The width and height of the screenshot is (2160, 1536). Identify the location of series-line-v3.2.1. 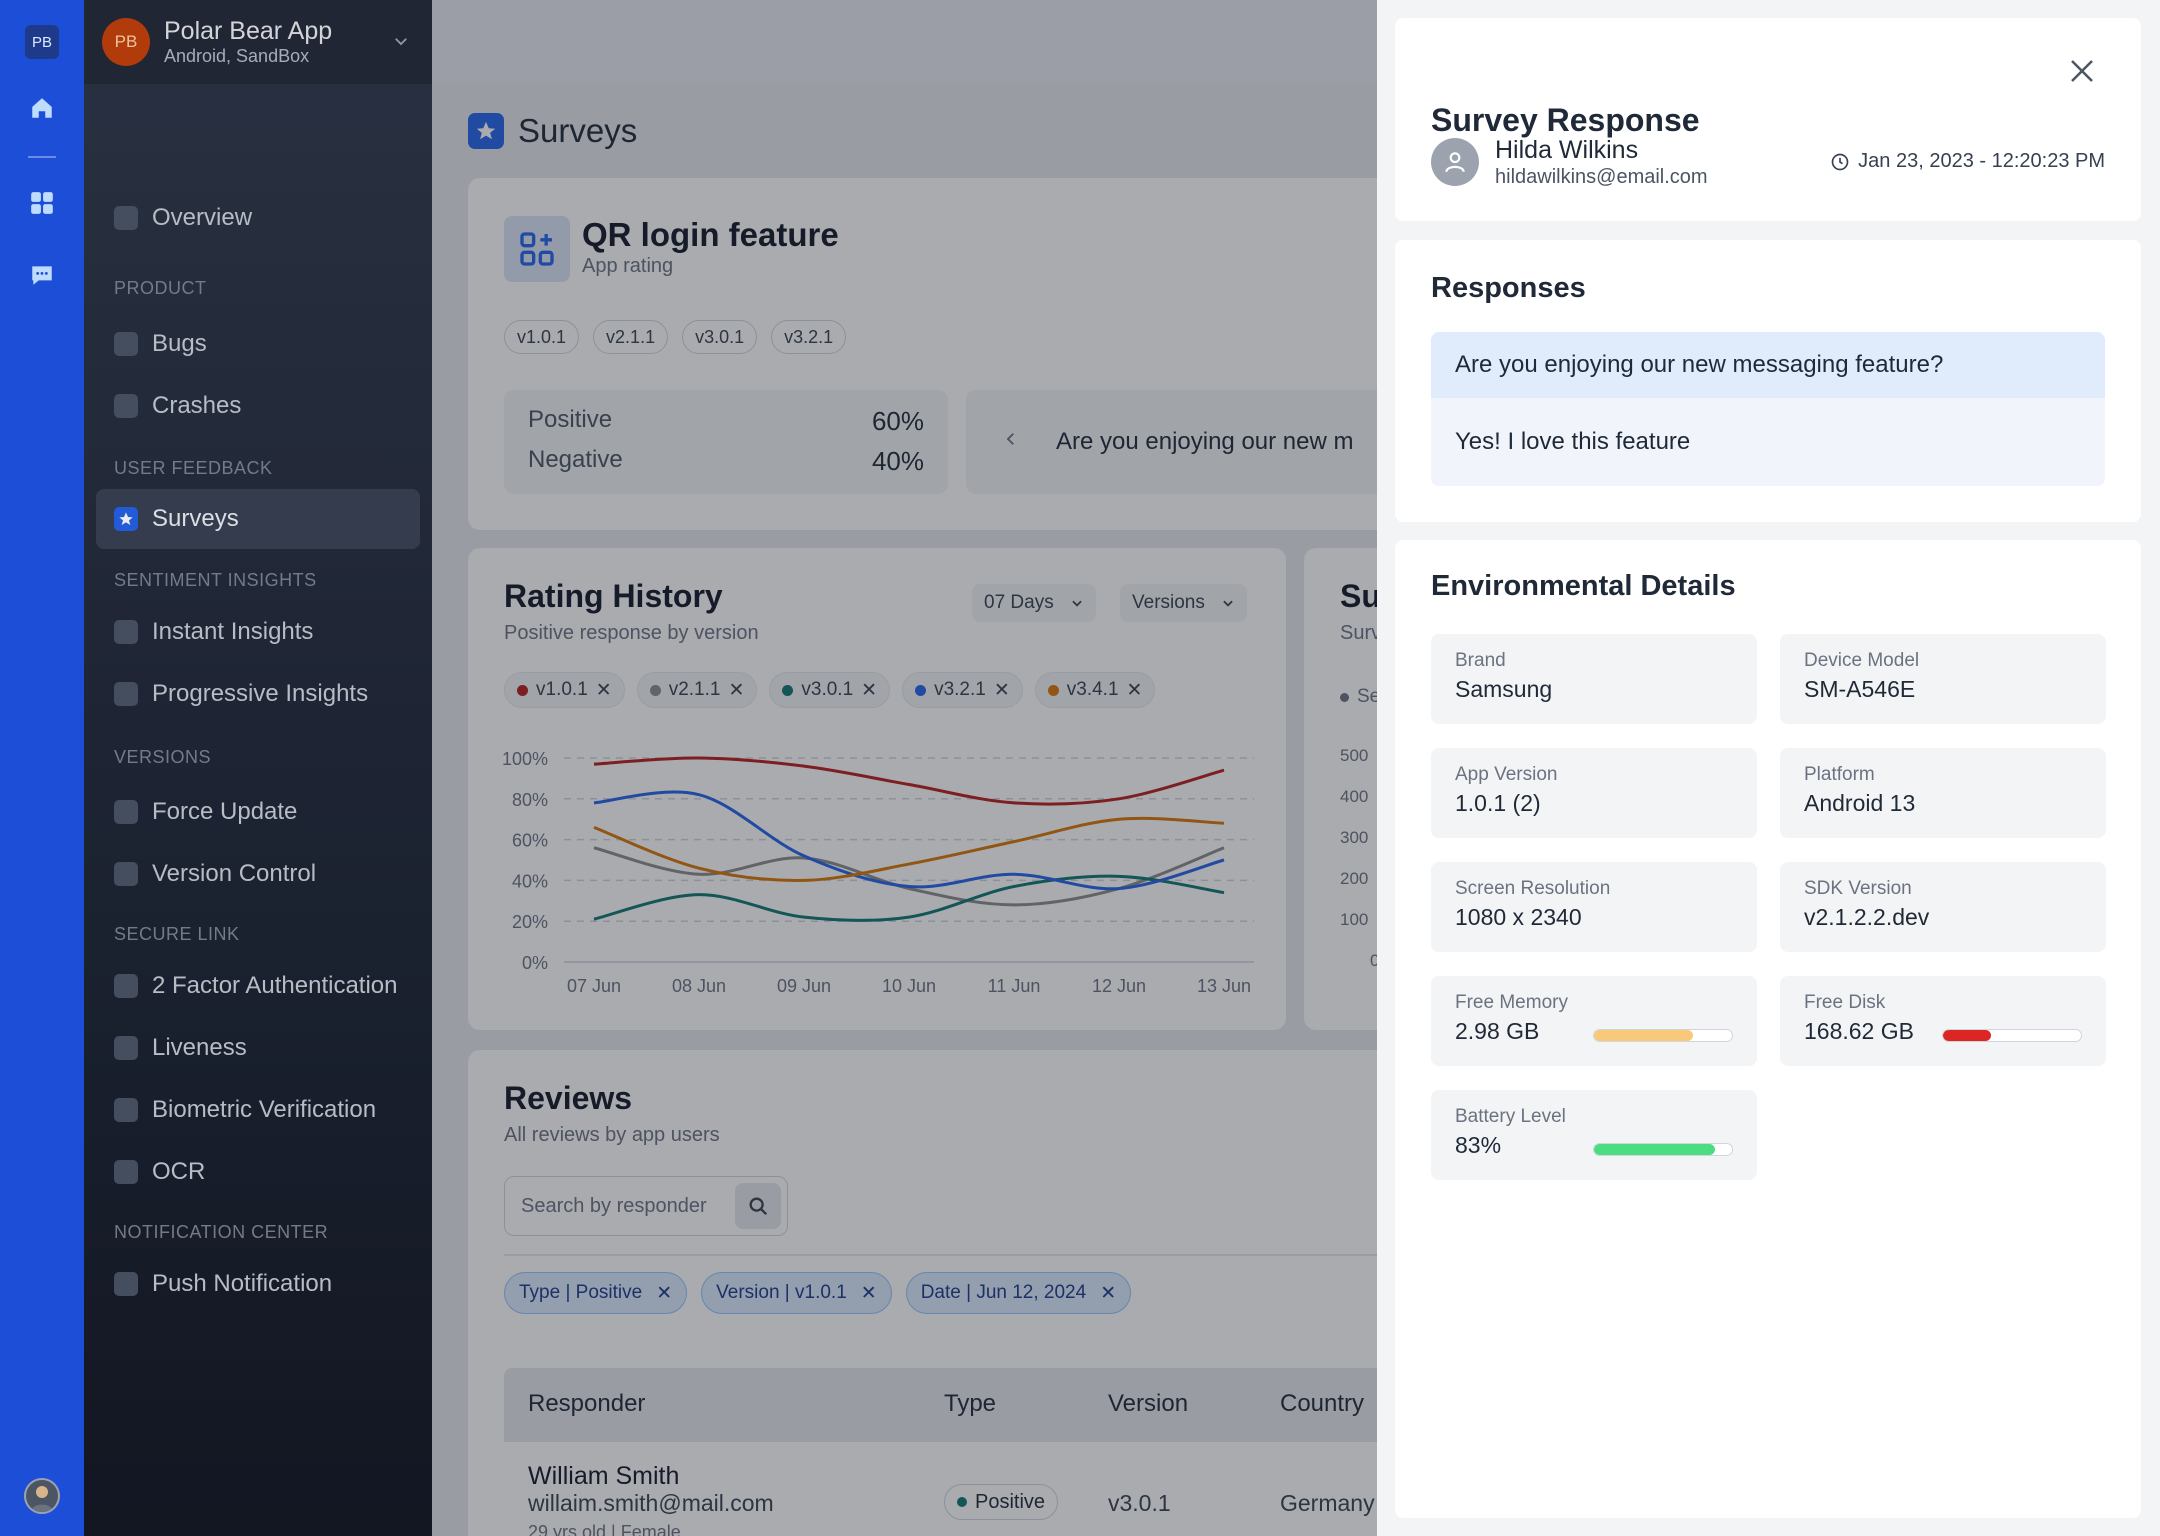
(909, 840).